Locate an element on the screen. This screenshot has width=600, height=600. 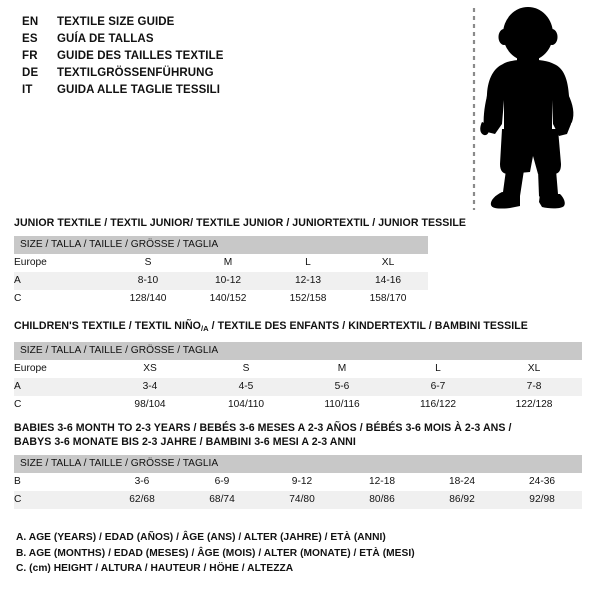
cell-height: 152/158 is located at coordinates (308, 299).